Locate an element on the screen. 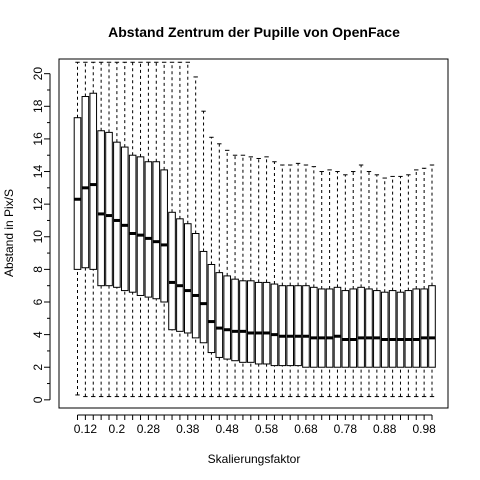  box-0.66 is located at coordinates (298, 280).